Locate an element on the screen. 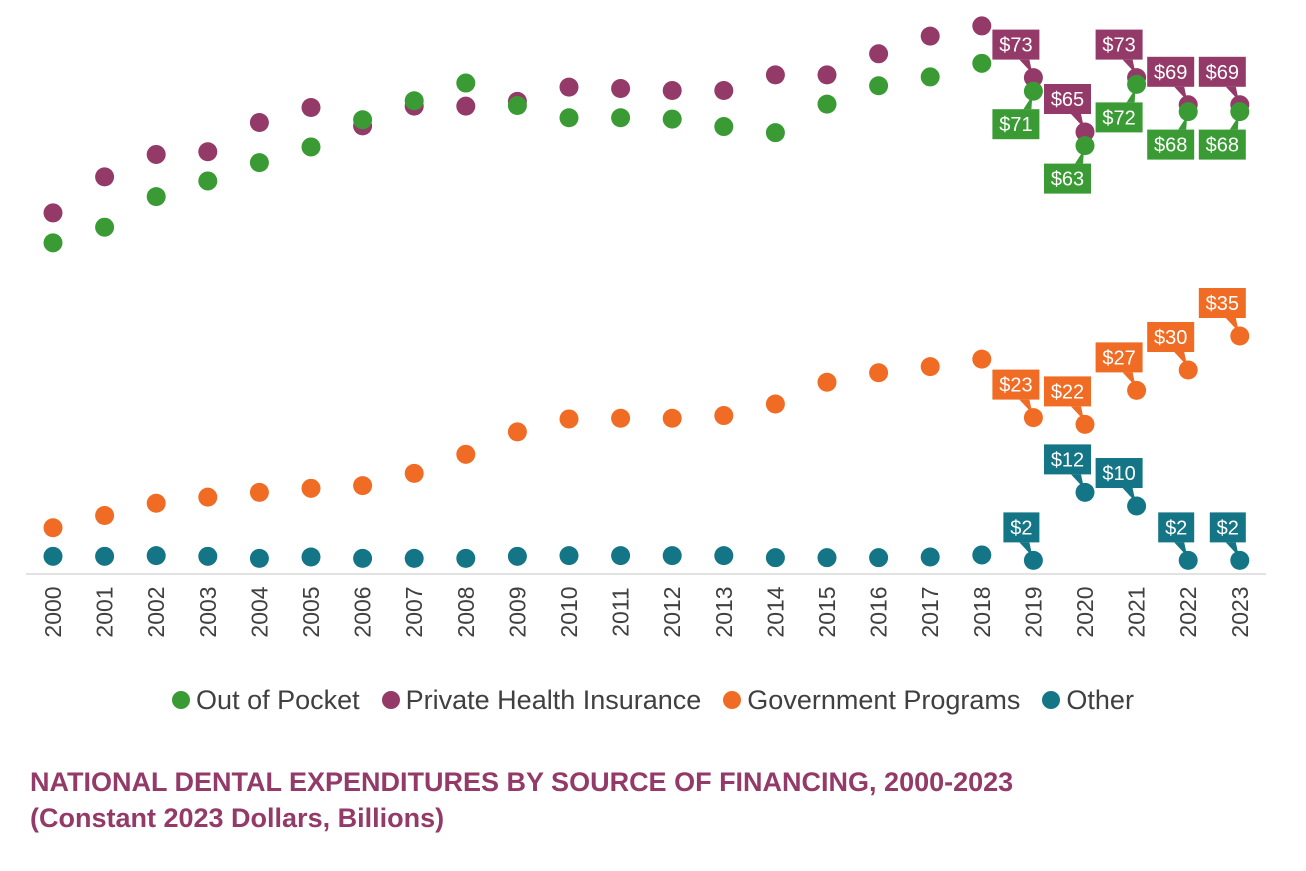 This screenshot has height=871, width=1306. data-label: $12 is located at coordinates (1067, 466).